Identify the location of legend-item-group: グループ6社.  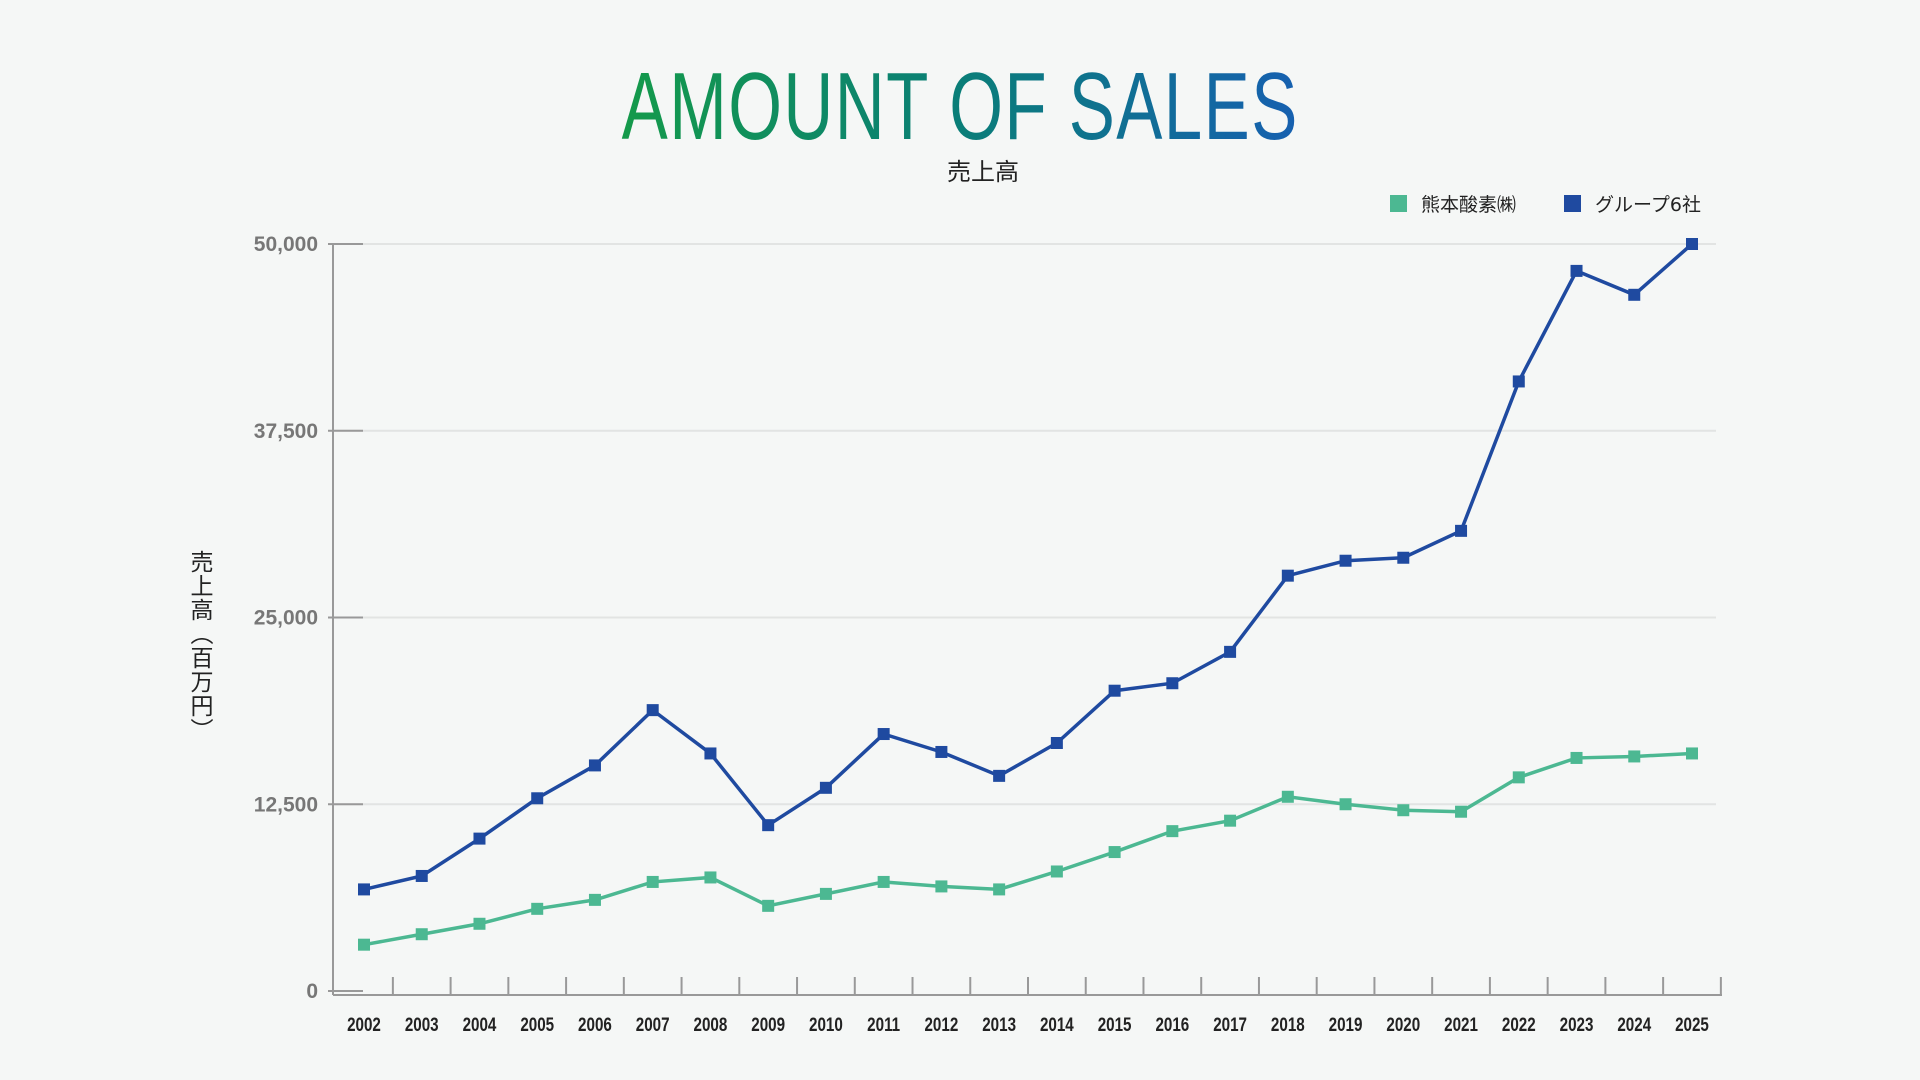
(1632, 203).